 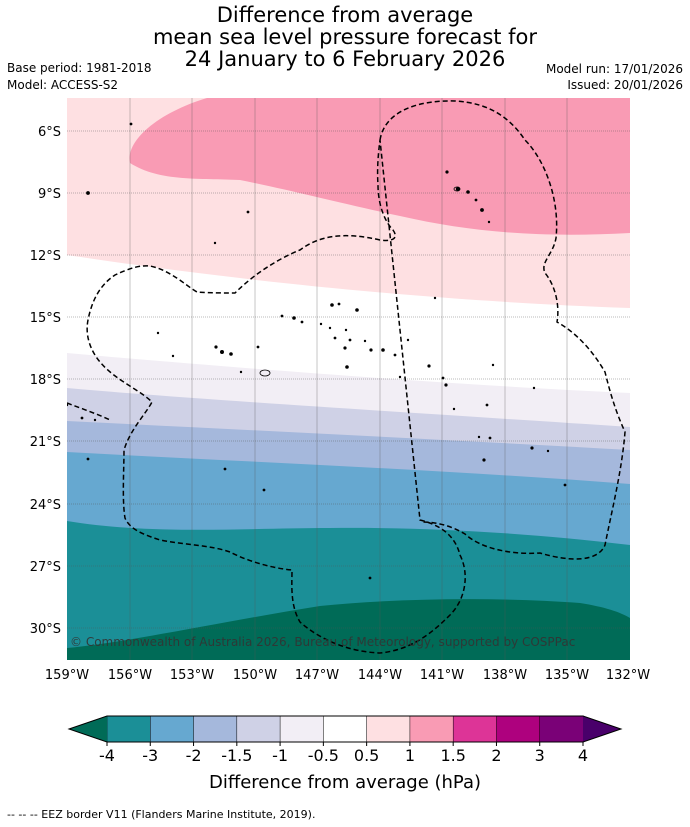 What do you see at coordinates (192, 675) in the screenshot?
I see `lon-label: 153°W` at bounding box center [192, 675].